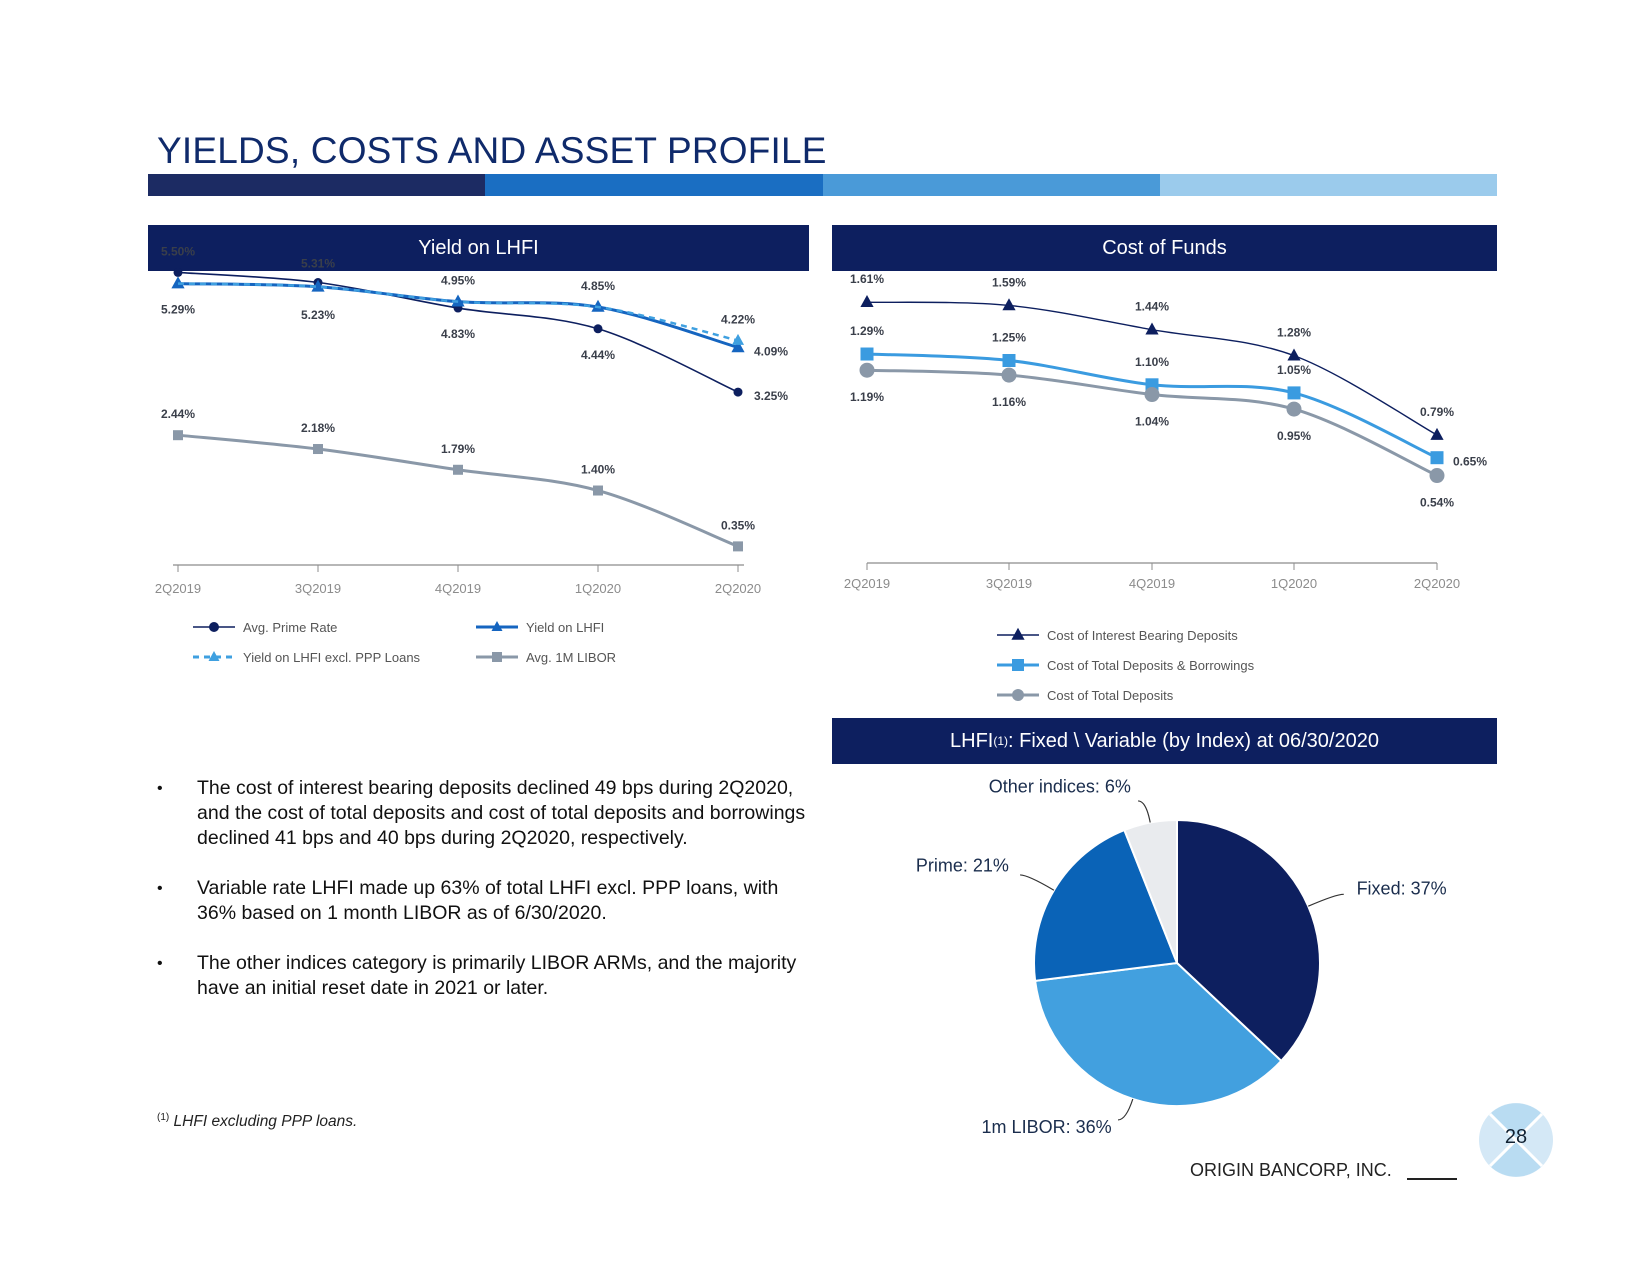  What do you see at coordinates (1437, 412) in the screenshot?
I see `cost-data-label: 0.79%` at bounding box center [1437, 412].